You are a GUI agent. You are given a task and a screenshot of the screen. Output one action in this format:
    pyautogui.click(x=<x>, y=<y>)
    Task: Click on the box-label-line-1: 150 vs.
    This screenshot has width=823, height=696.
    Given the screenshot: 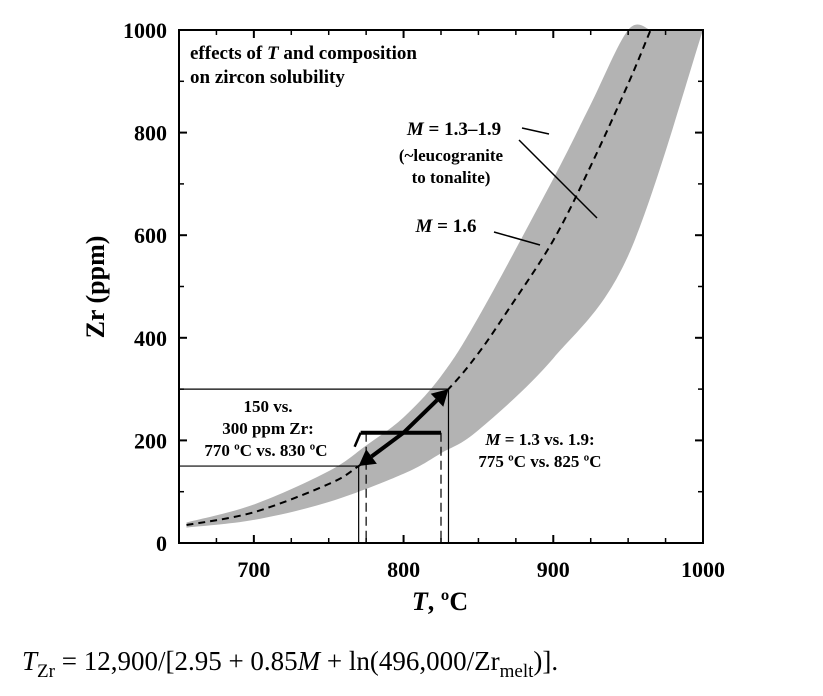 What is the action you would take?
    pyautogui.click(x=267, y=406)
    